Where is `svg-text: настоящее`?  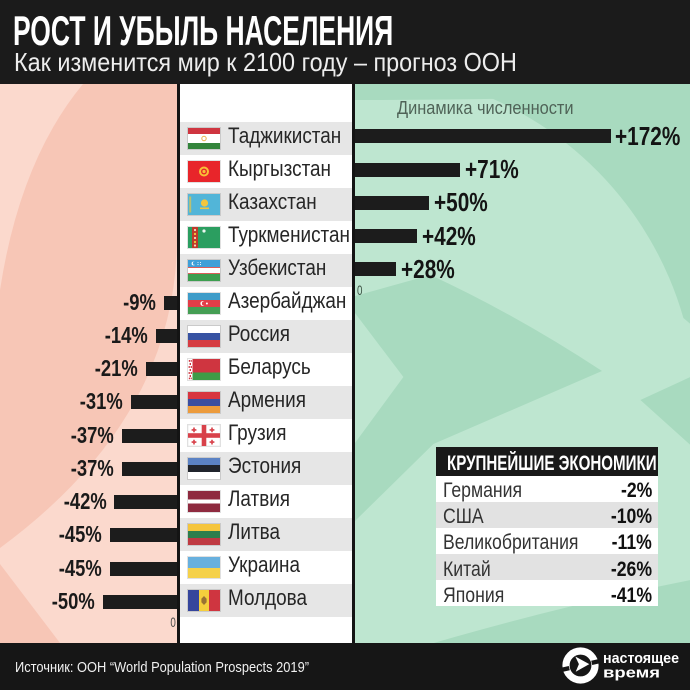 svg-text: настоящее is located at coordinates (641, 658).